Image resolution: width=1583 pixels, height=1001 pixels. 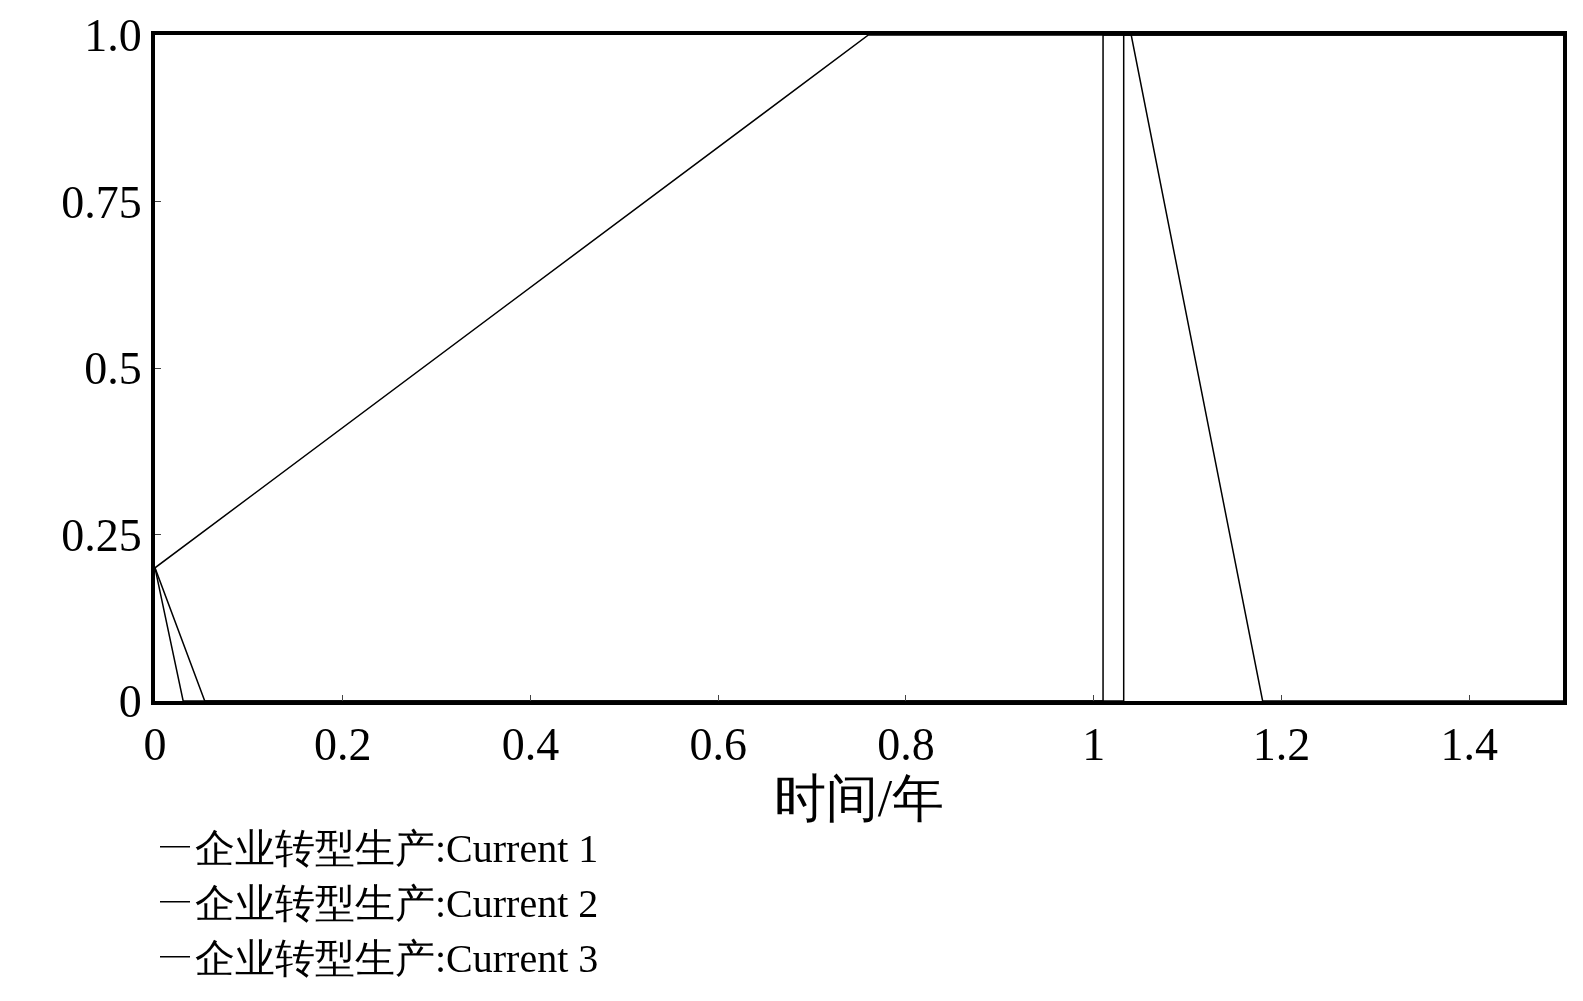 I want to click on legend-label: 企业转型生产:Current 1, so click(x=397, y=849).